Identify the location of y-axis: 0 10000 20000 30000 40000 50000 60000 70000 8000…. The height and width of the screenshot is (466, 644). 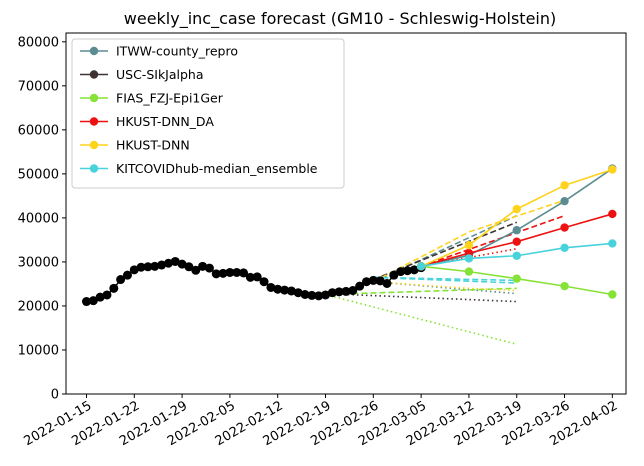
(42, 219).